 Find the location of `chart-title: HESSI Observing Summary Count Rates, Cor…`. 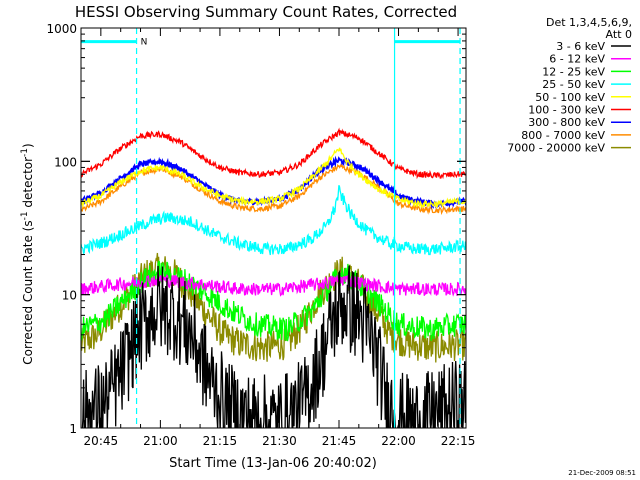

chart-title: HESSI Observing Summary Count Rates, Cor… is located at coordinates (266, 12).